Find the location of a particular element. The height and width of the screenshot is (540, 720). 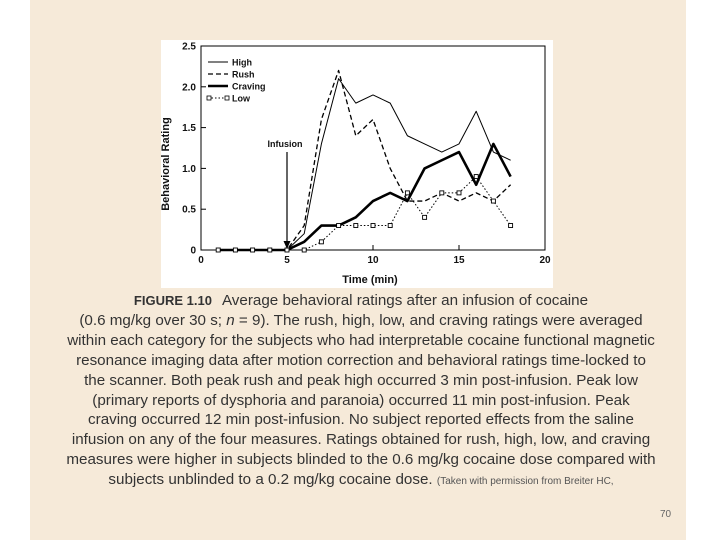

y-axis-label: Behavioral Rating is located at coordinates (166, 164).